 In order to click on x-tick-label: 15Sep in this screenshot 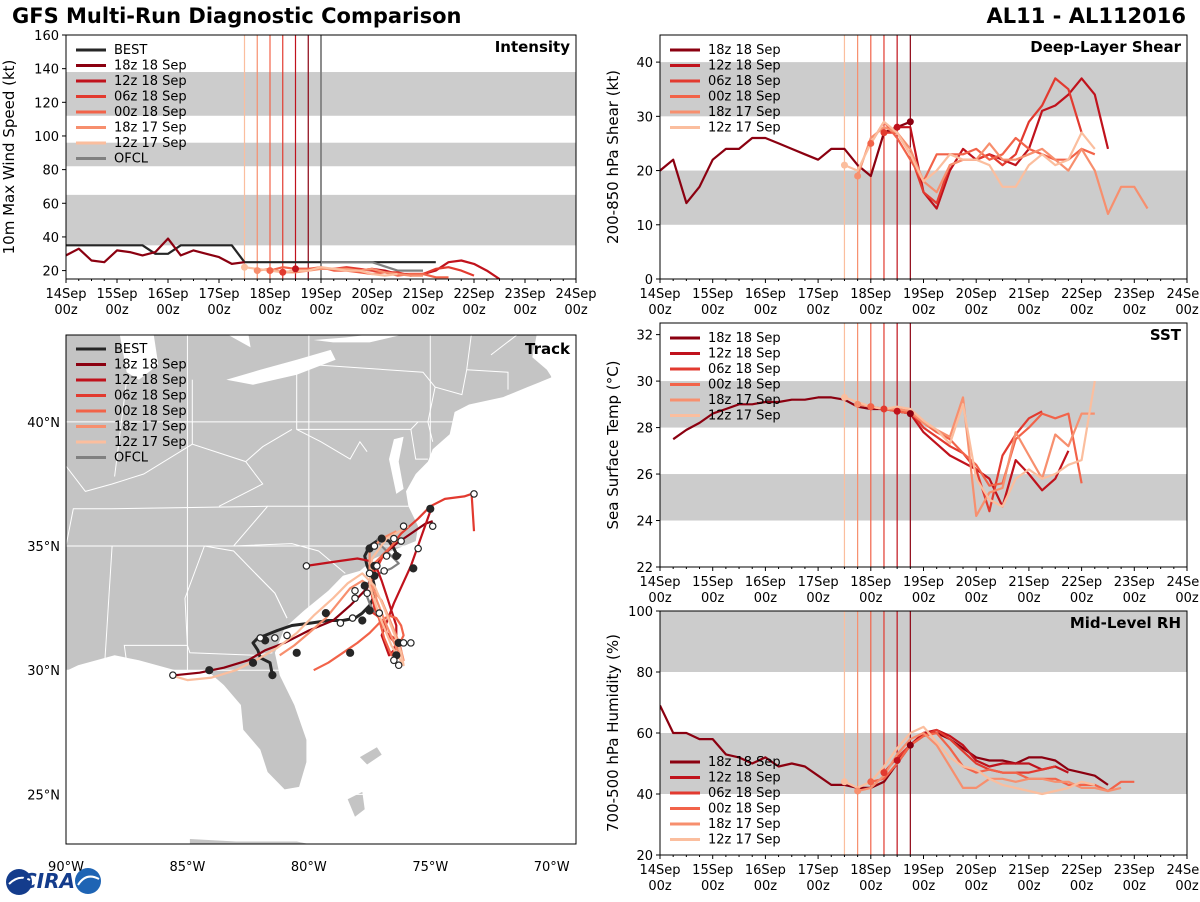, I will do `click(116, 294)`.